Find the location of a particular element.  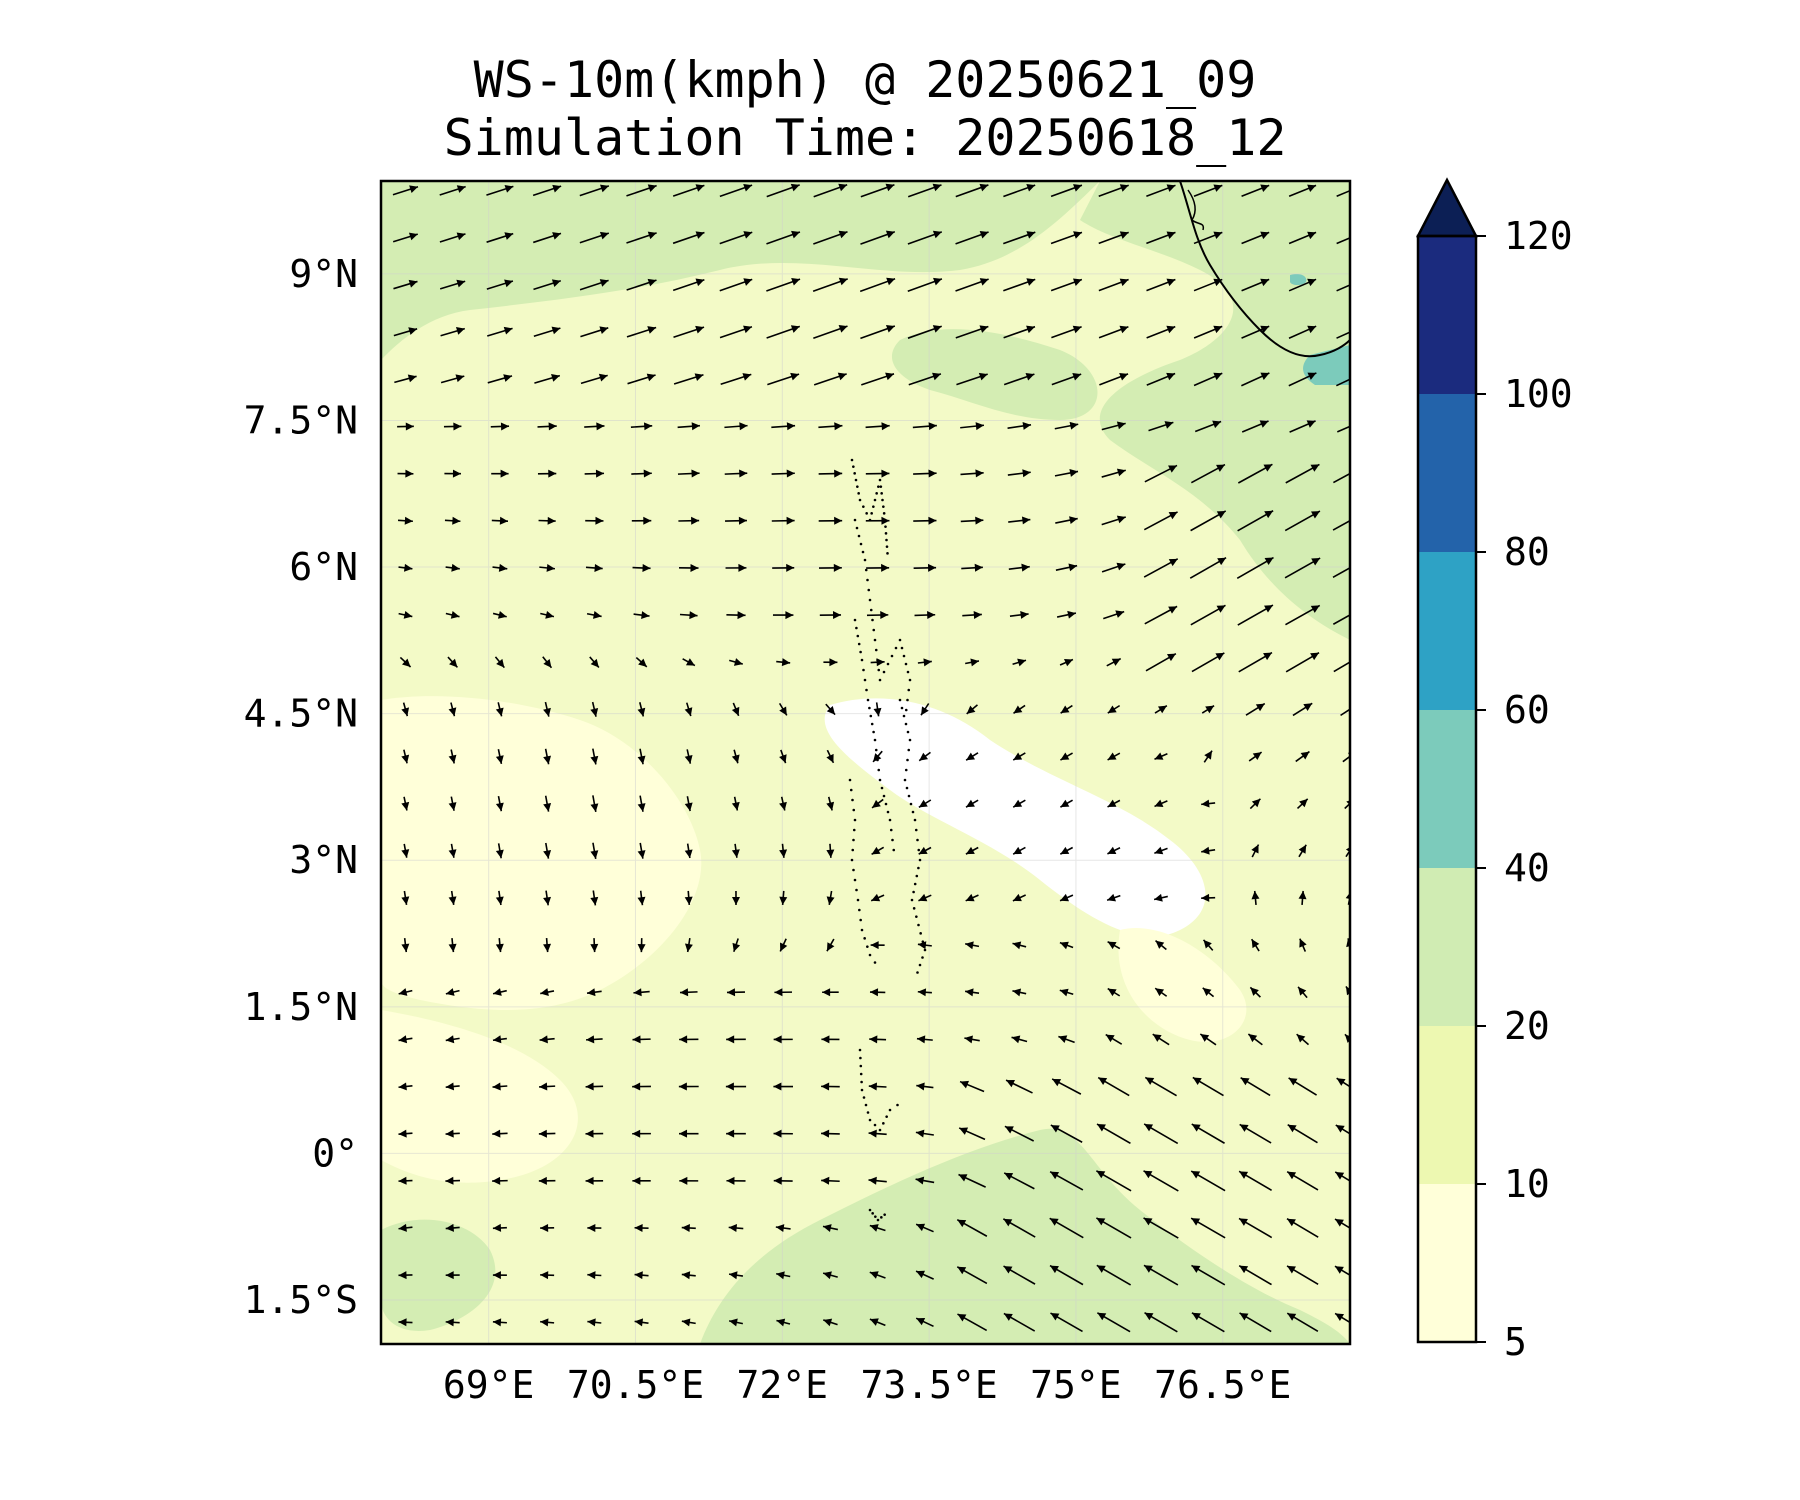

y-tick-label: 0° is located at coordinates (335, 1153).